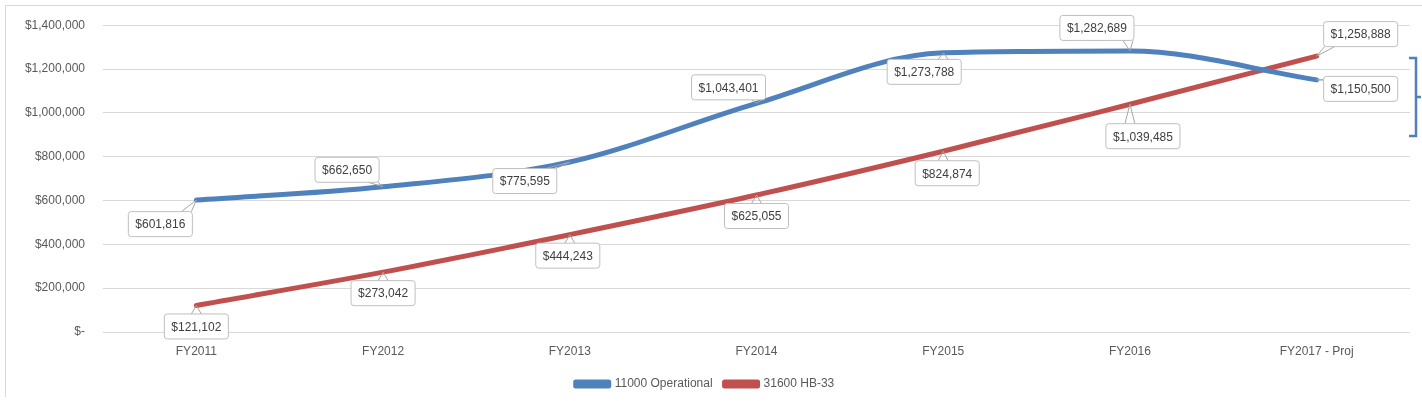  I want to click on x-tick-label: FY2013, so click(570, 350).